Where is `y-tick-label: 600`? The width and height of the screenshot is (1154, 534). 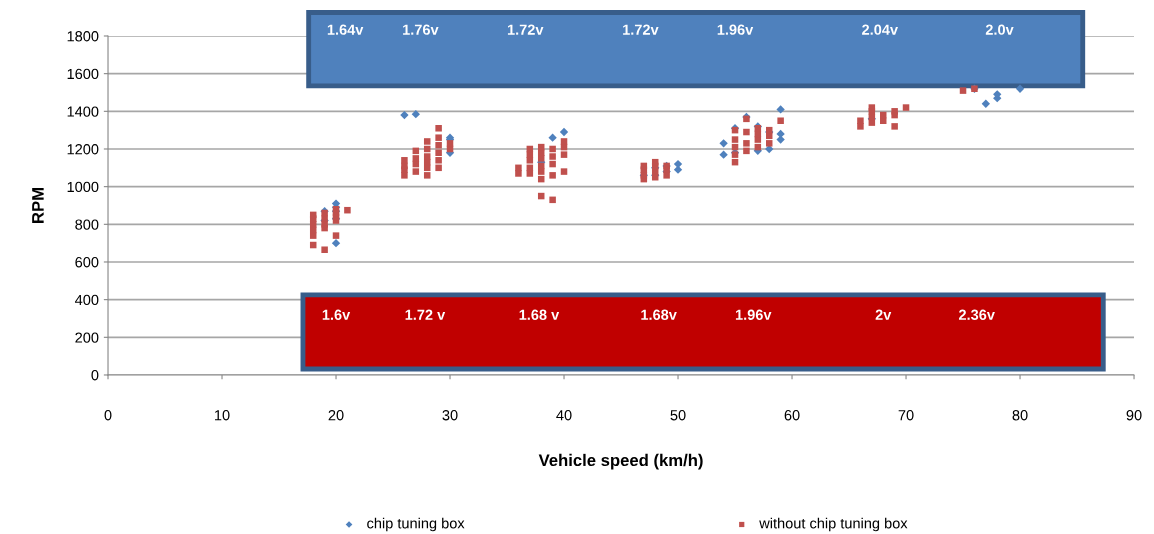
y-tick-label: 600 is located at coordinates (87, 262).